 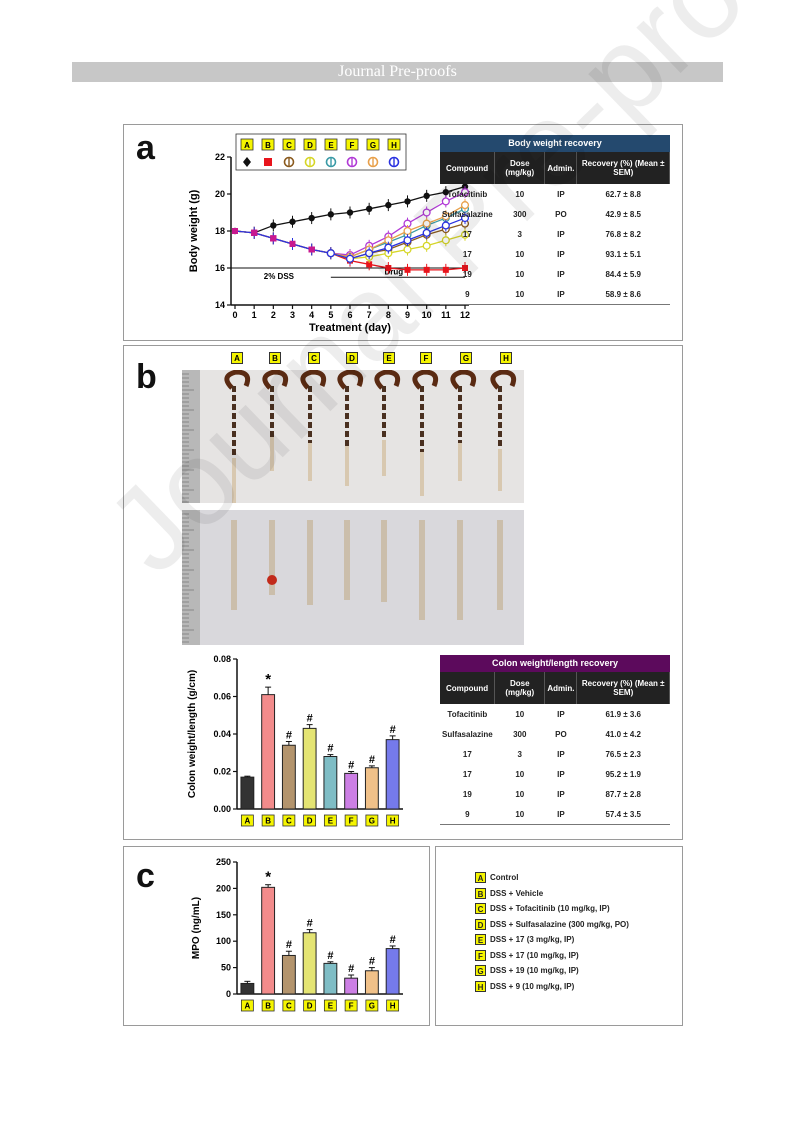 What do you see at coordinates (623, 774) in the screenshot?
I see `table-cell: 95.2 ± 1.9` at bounding box center [623, 774].